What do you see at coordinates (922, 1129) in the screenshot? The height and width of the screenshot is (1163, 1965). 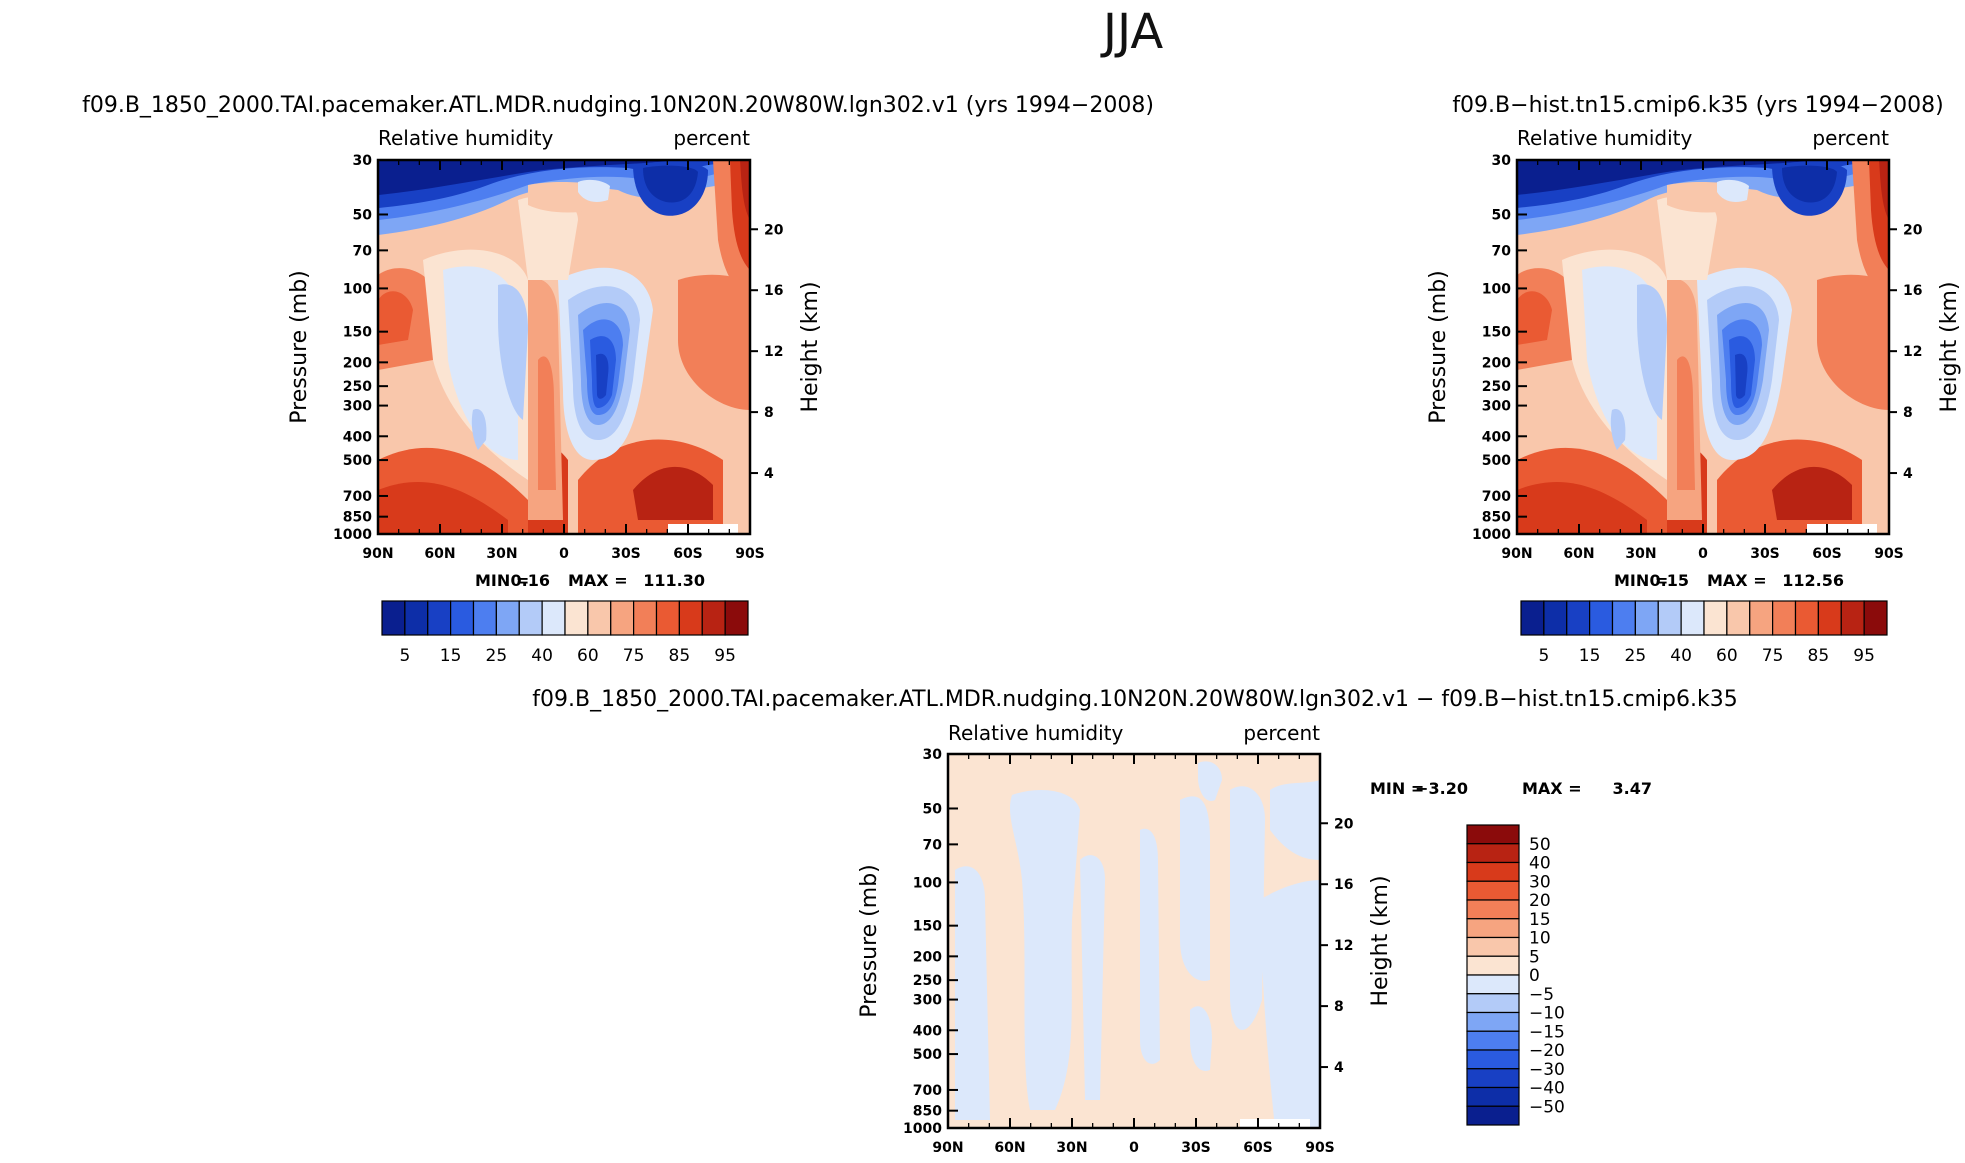 I see `y-tick-label: 1000` at bounding box center [922, 1129].